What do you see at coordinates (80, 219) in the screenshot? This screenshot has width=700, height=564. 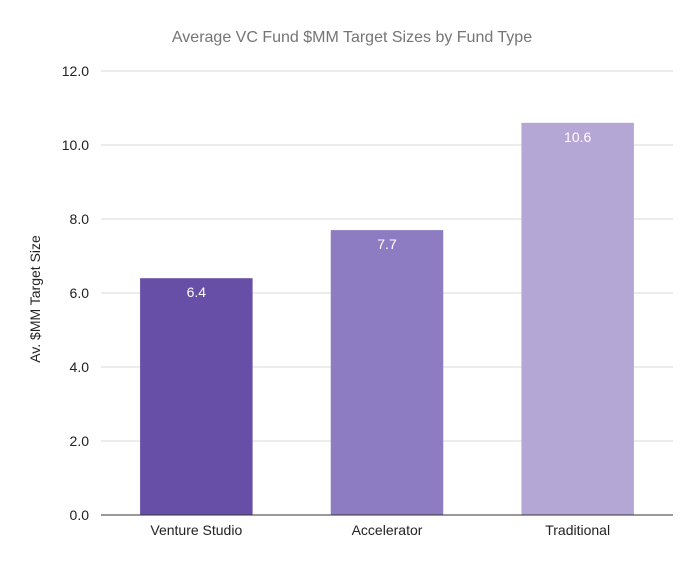 I see `y-tick-label: 8.0` at bounding box center [80, 219].